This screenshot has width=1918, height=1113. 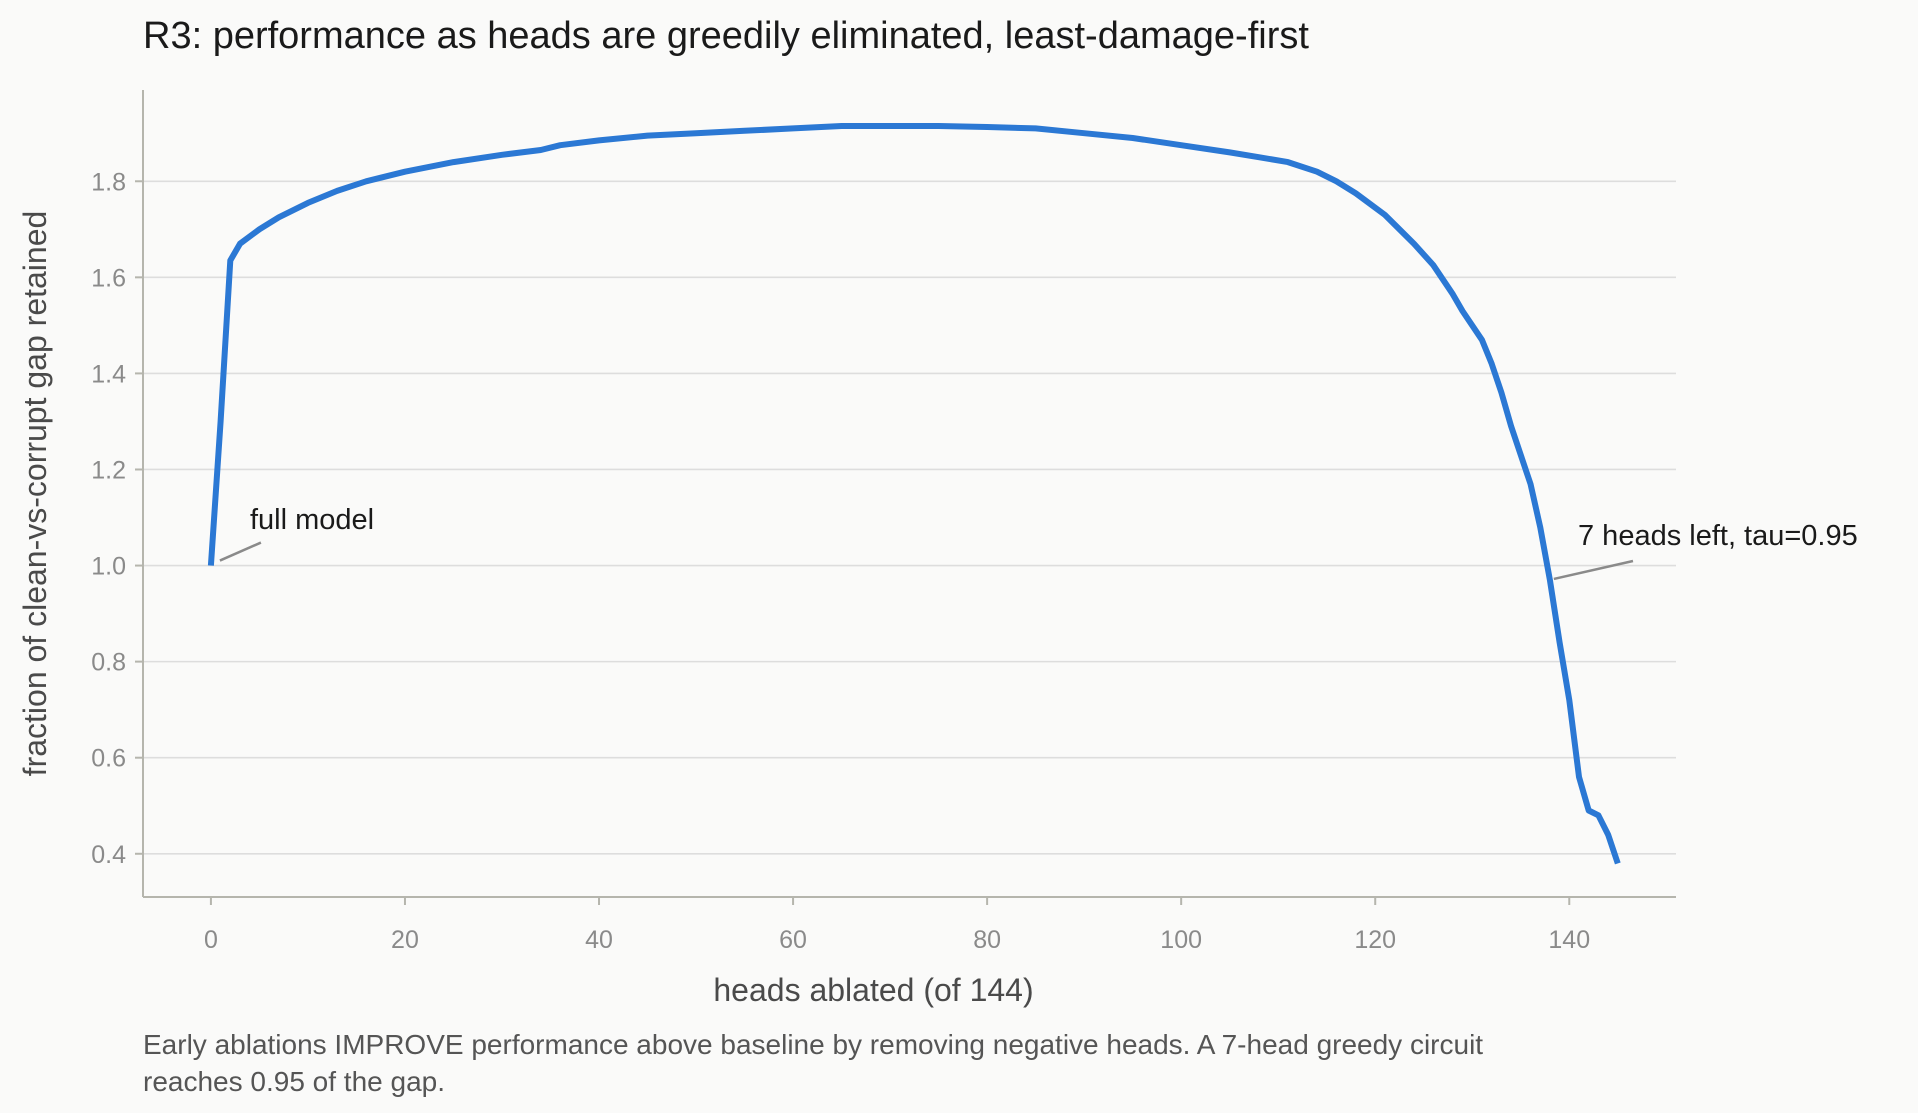 I want to click on y-tick-label-3: 1.0, so click(x=108, y=567).